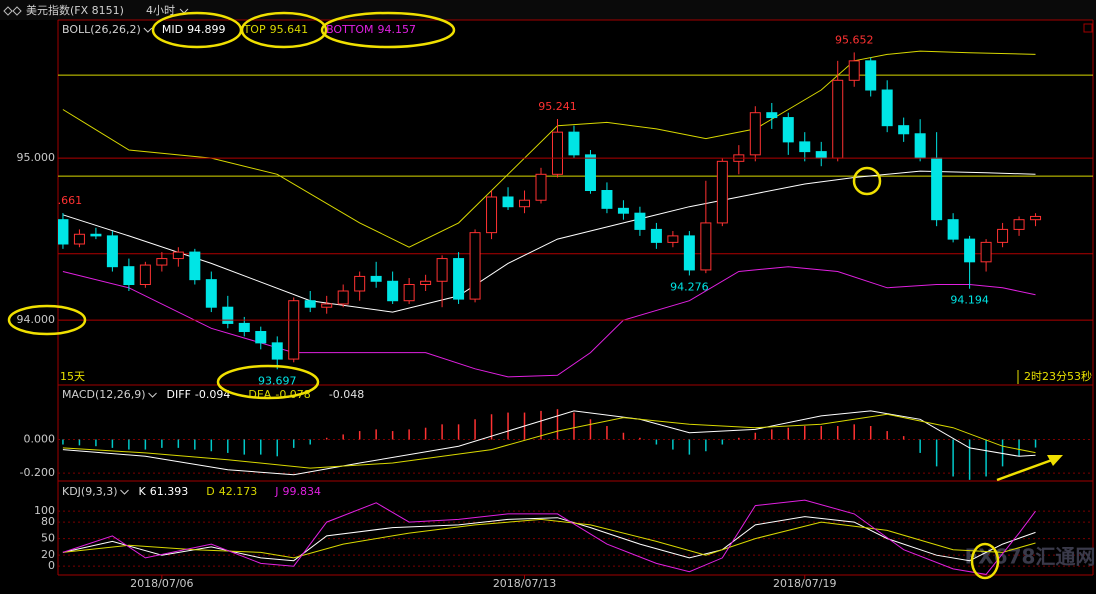  What do you see at coordinates (1024, 470) in the screenshot?
I see `arrow` at bounding box center [1024, 470].